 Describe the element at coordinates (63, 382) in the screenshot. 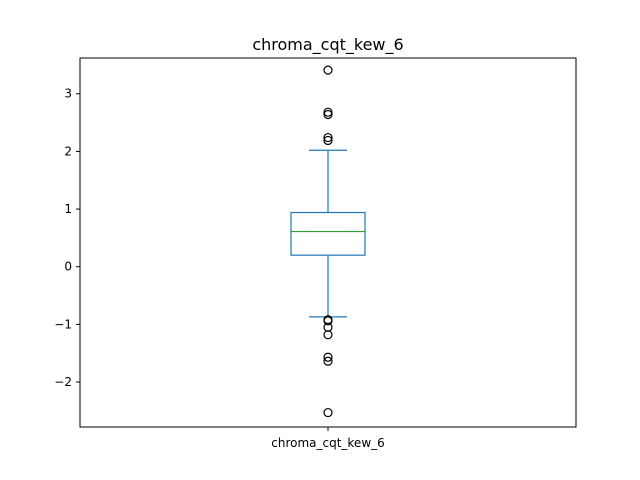

I see `y-tick-label: −2` at that location.